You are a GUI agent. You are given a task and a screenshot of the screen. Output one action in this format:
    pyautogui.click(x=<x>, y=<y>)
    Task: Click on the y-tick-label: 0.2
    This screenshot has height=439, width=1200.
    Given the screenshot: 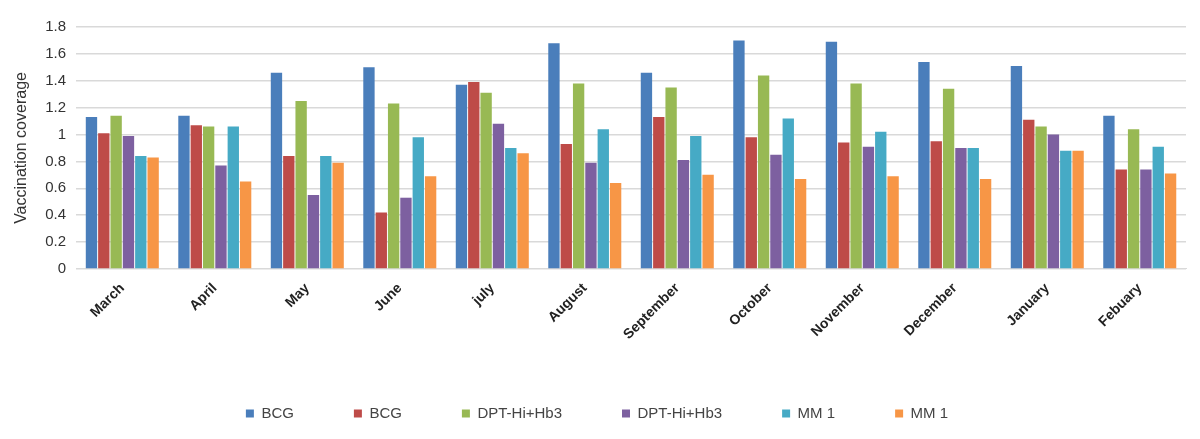 What is the action you would take?
    pyautogui.click(x=56, y=241)
    